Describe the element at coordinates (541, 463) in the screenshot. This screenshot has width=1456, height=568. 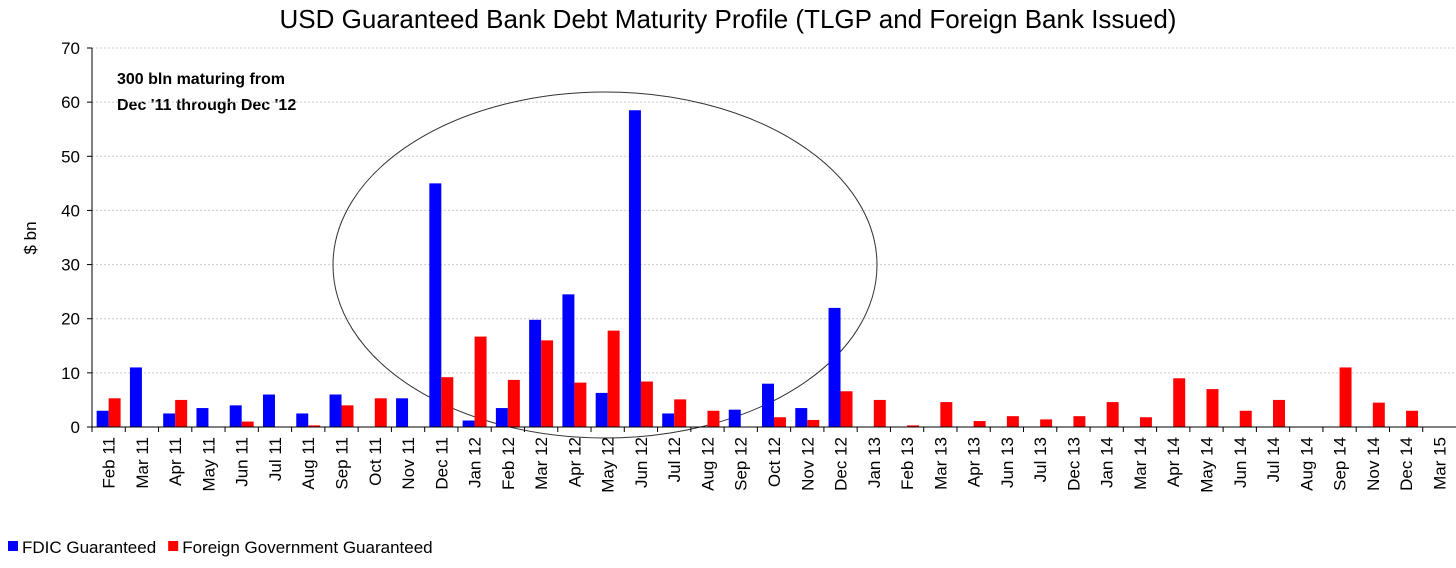
I see `x-tick-label: Mar 12` at that location.